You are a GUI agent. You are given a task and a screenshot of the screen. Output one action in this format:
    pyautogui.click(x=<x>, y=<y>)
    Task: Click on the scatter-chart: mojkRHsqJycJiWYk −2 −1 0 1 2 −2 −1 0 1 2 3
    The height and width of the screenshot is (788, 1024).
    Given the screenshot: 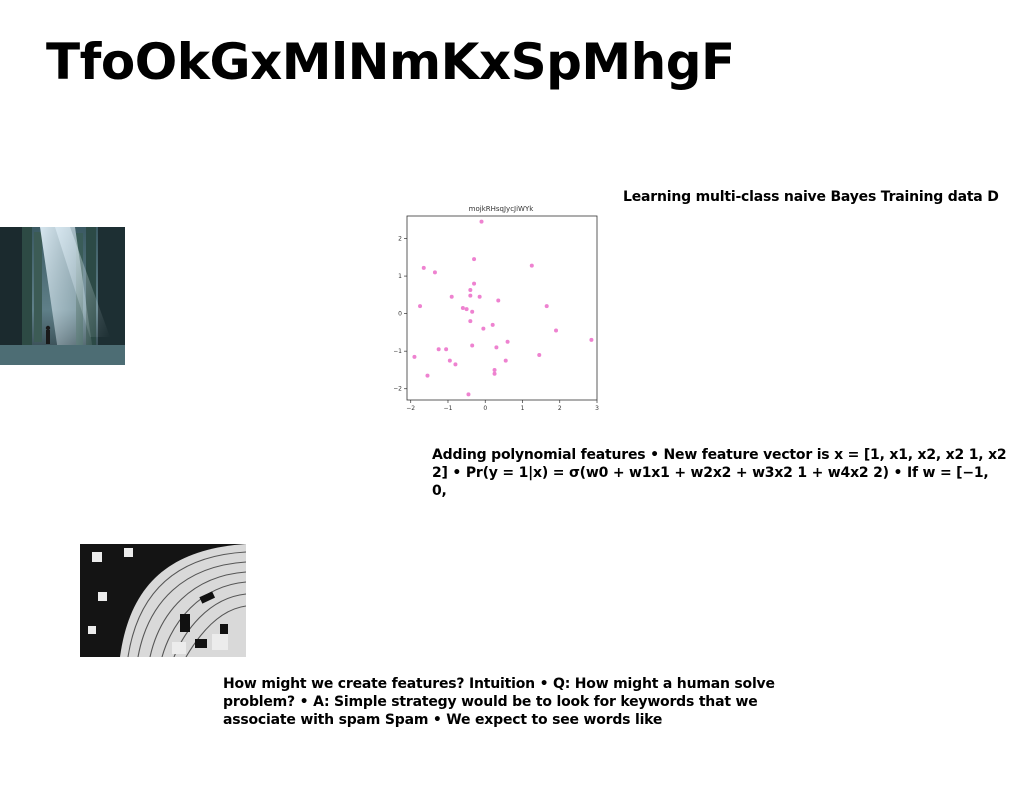 What is the action you would take?
    pyautogui.click(x=496, y=308)
    